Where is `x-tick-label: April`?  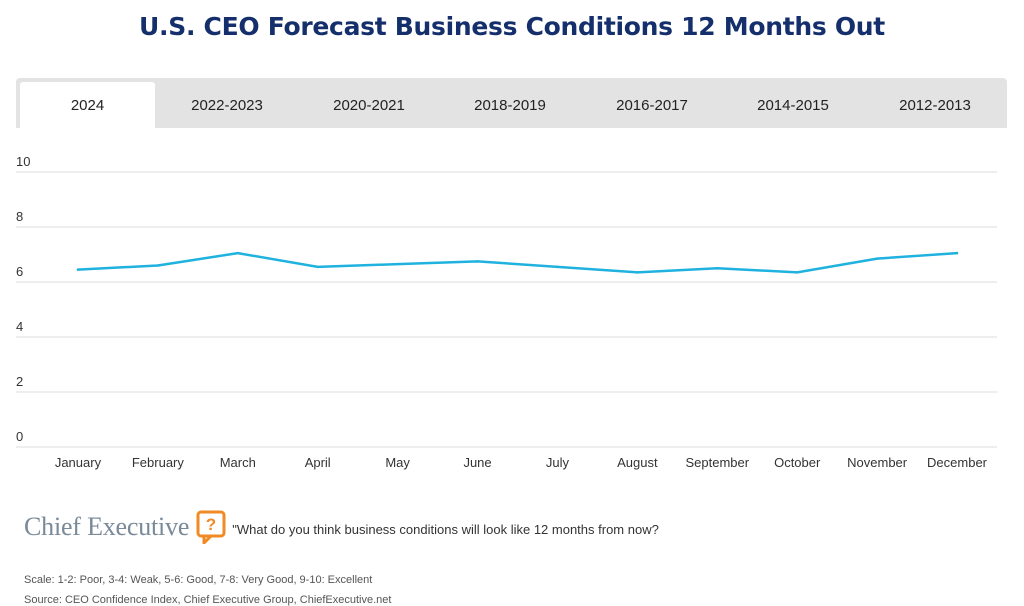
x-tick-label: April is located at coordinates (318, 462).